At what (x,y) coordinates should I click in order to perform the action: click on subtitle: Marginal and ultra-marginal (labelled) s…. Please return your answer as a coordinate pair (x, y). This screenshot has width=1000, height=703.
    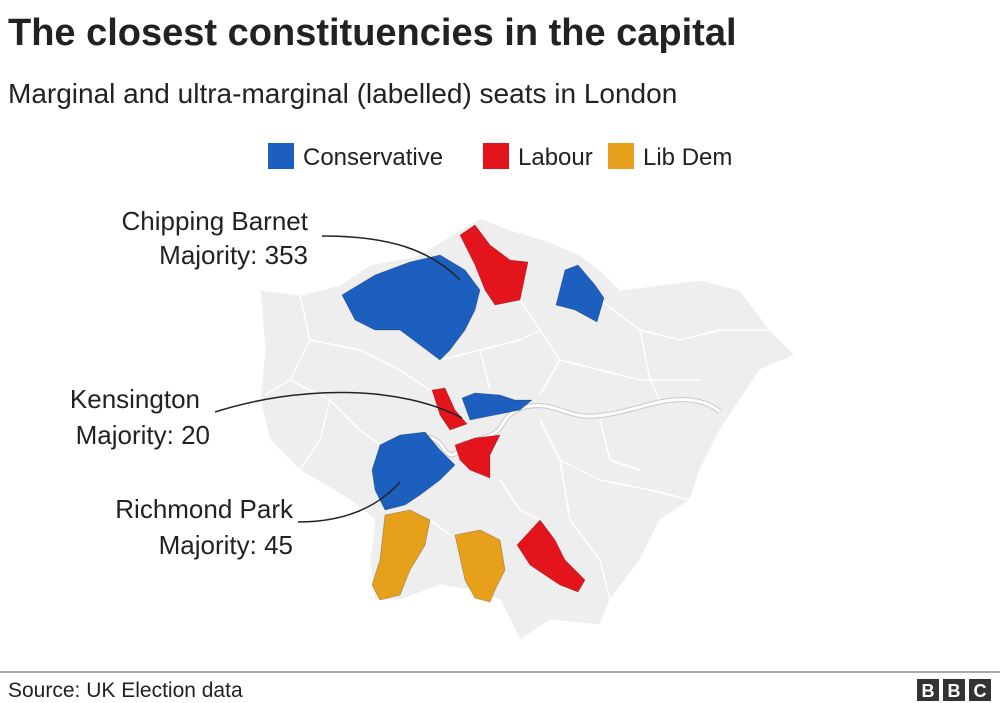
    Looking at the image, I should click on (342, 93).